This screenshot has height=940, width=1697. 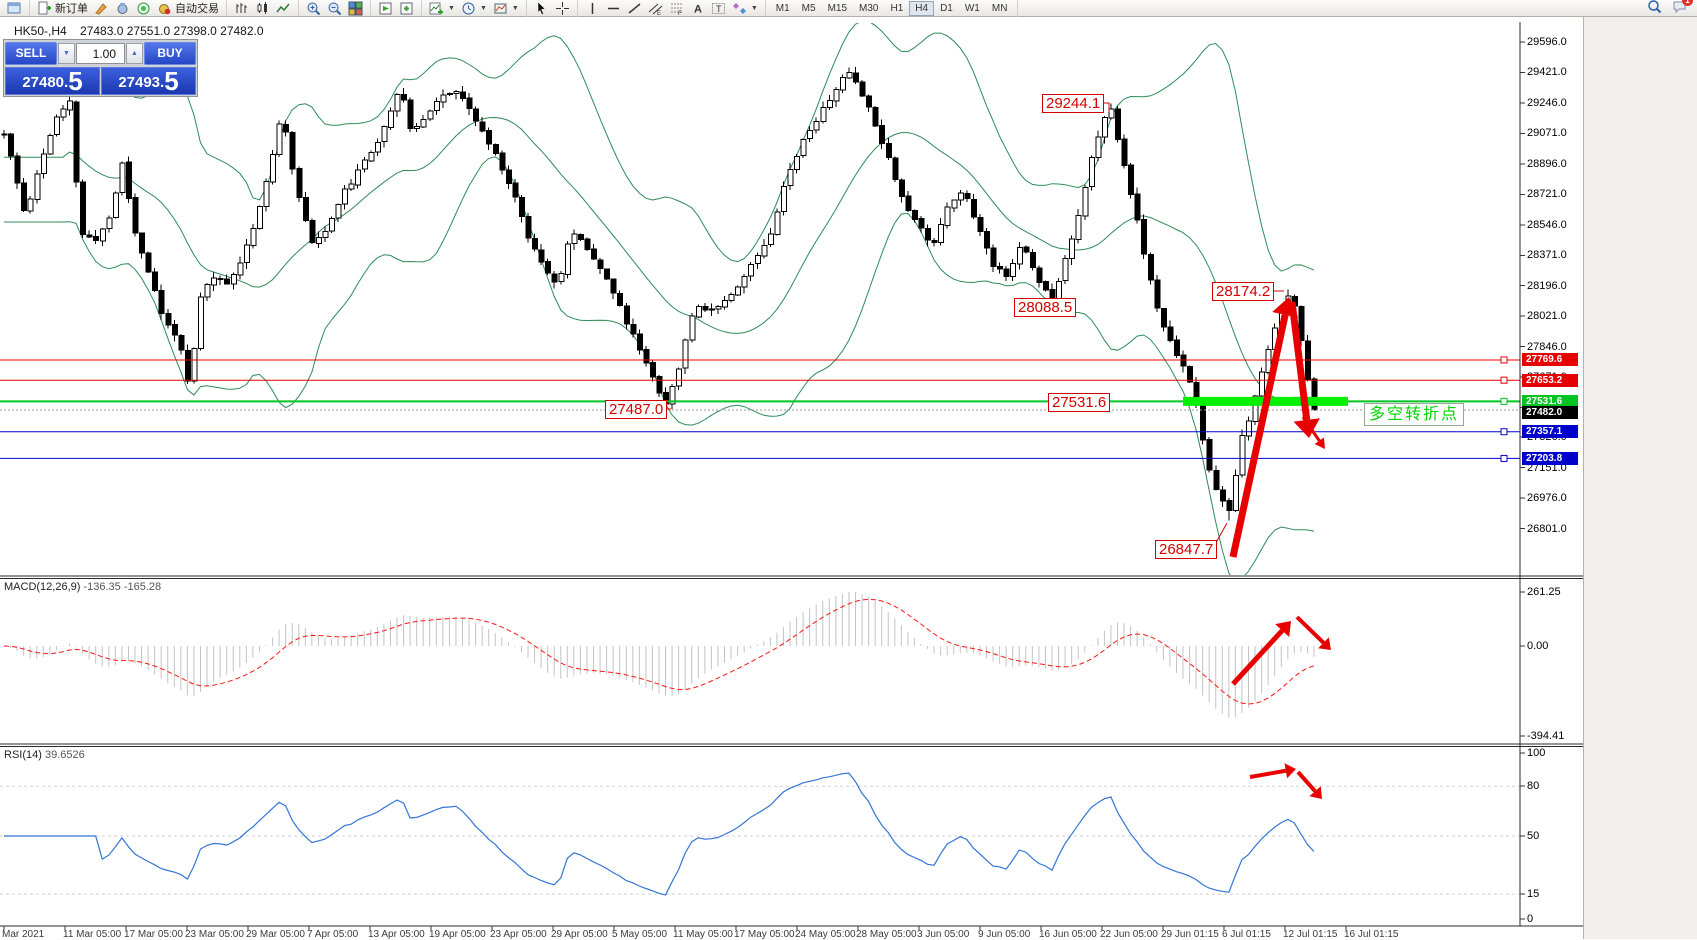 What do you see at coordinates (1547, 528) in the screenshot?
I see `price-axis-tick: 26801.0` at bounding box center [1547, 528].